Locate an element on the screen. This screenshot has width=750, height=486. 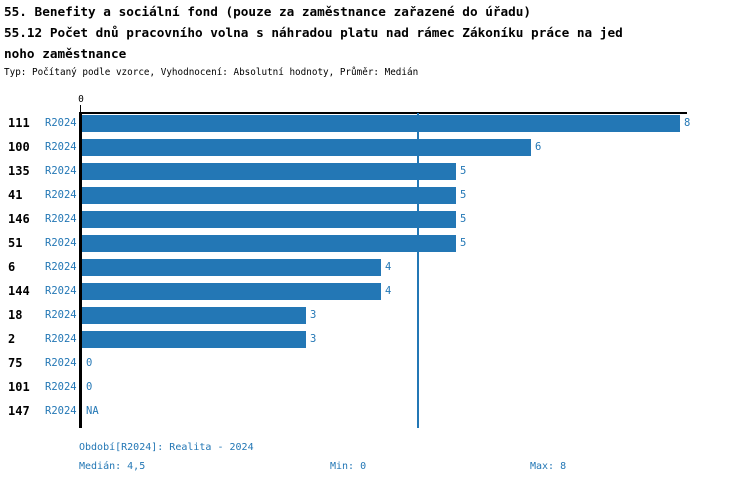
chart-row: 101 R2024 0 is located at coordinates (375, 387).